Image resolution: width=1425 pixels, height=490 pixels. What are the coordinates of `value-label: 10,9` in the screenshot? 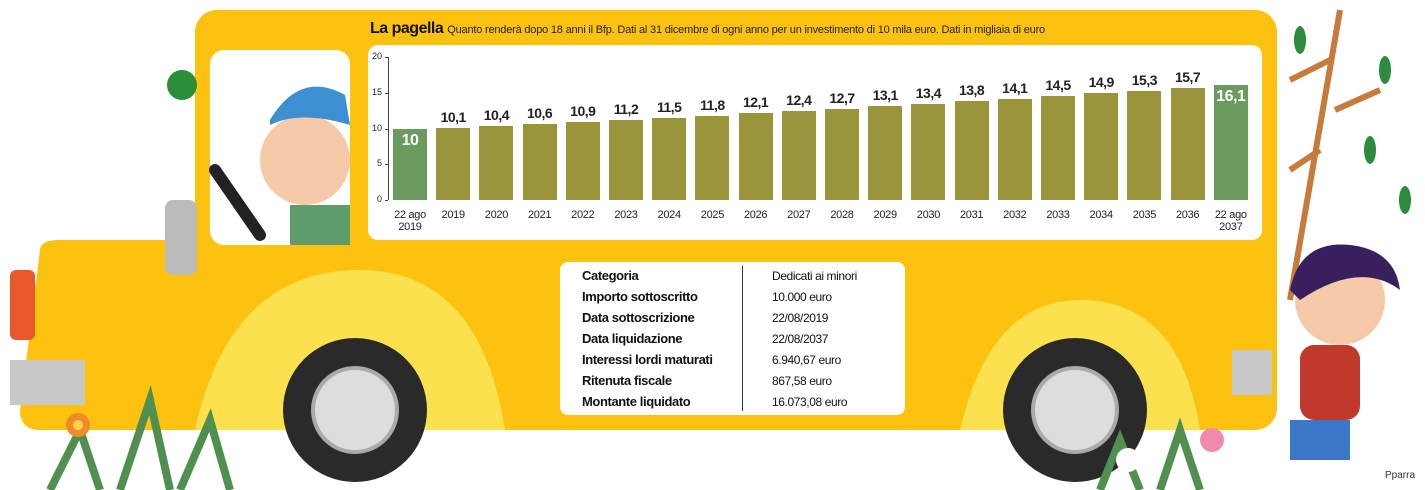 It's located at (583, 111).